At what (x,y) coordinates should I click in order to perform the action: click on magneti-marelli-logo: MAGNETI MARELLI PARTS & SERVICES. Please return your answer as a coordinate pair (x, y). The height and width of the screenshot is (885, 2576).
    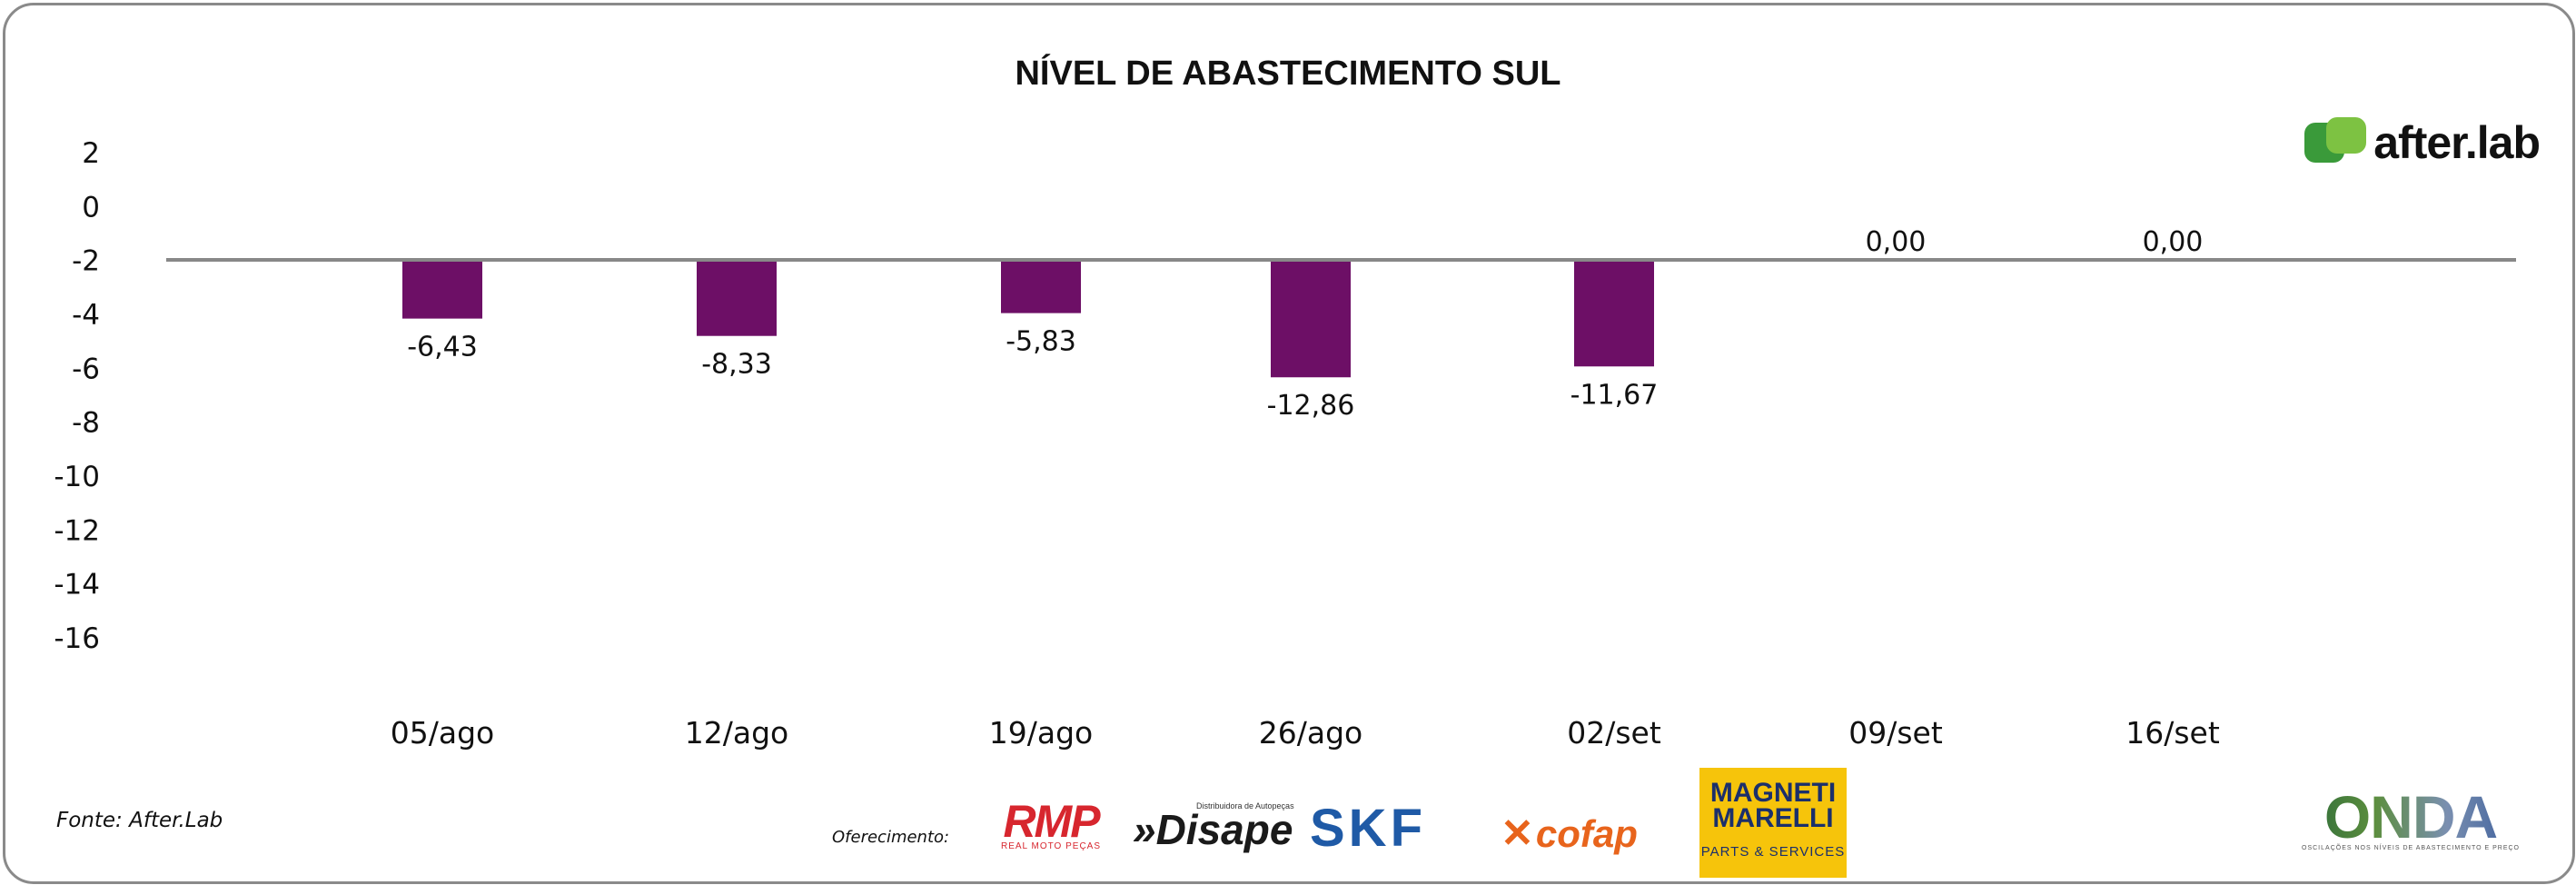
    Looking at the image, I should click on (1773, 823).